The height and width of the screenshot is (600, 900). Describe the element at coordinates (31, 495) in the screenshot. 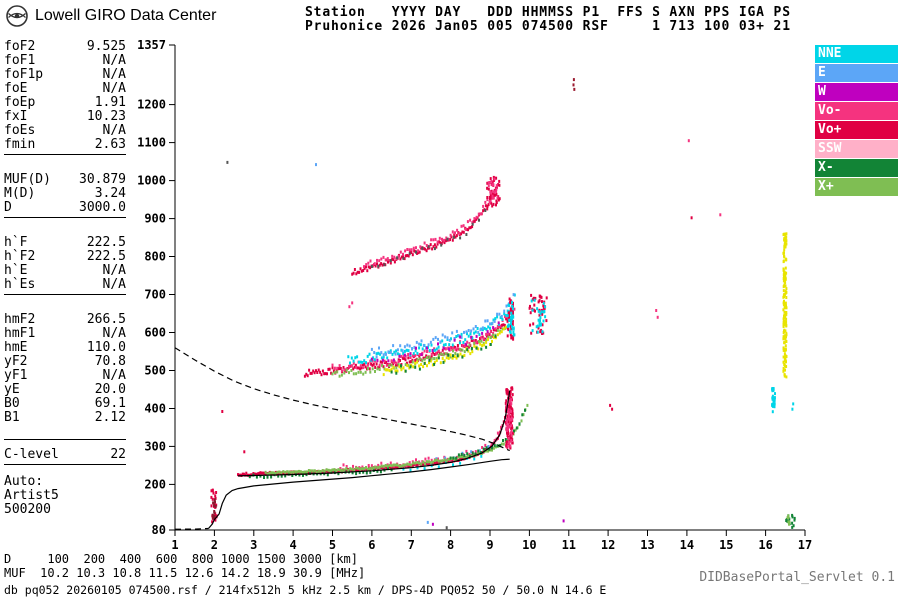

I see `param-label: Artist5` at that location.